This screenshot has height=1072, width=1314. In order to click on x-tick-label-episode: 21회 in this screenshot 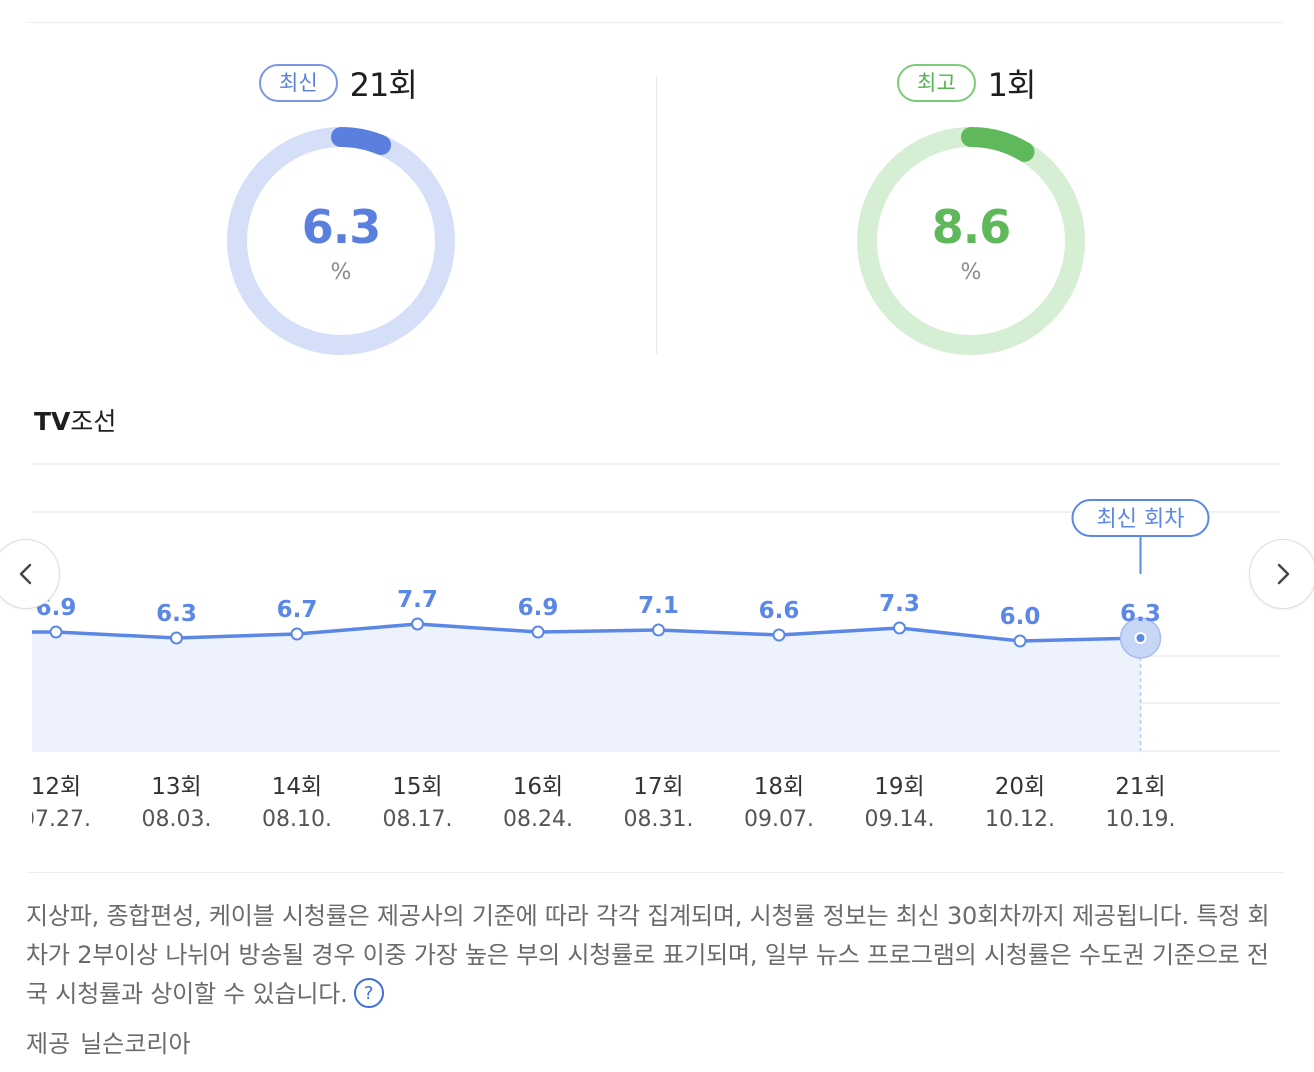, I will do `click(1140, 787)`.